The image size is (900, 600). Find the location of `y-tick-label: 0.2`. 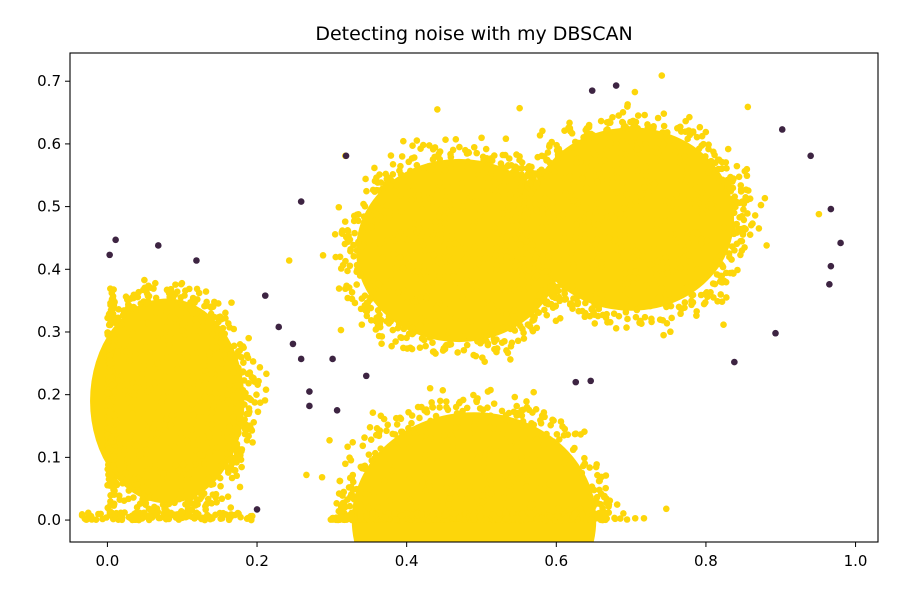

y-tick-label: 0.2 is located at coordinates (49, 395).